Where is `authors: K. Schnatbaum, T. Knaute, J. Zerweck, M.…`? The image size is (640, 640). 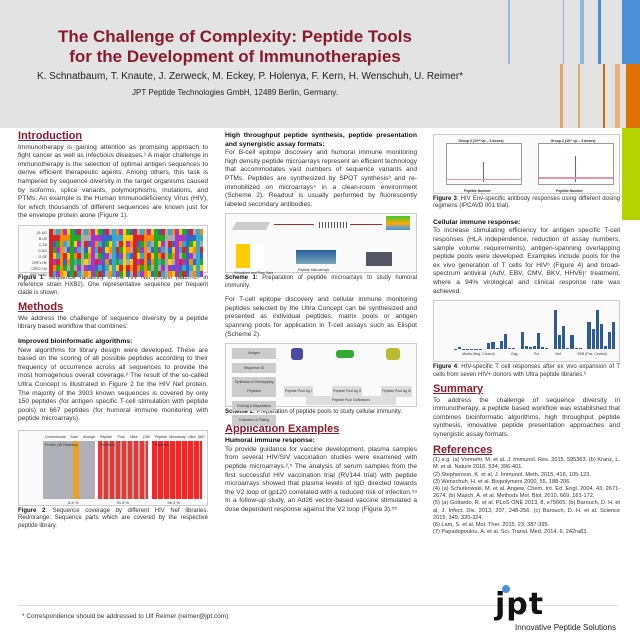 authors: K. Schnatbaum, T. Knaute, J. Zerweck, M.… is located at coordinates (250, 76).